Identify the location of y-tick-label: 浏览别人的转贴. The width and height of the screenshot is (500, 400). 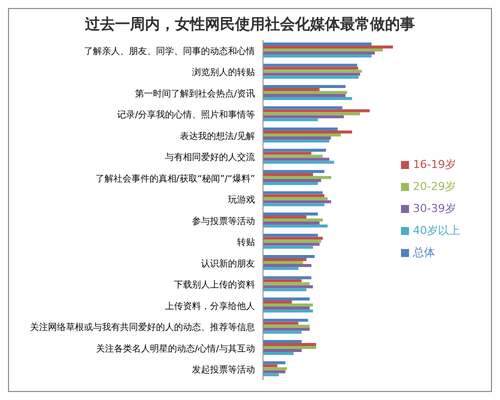
(223, 72).